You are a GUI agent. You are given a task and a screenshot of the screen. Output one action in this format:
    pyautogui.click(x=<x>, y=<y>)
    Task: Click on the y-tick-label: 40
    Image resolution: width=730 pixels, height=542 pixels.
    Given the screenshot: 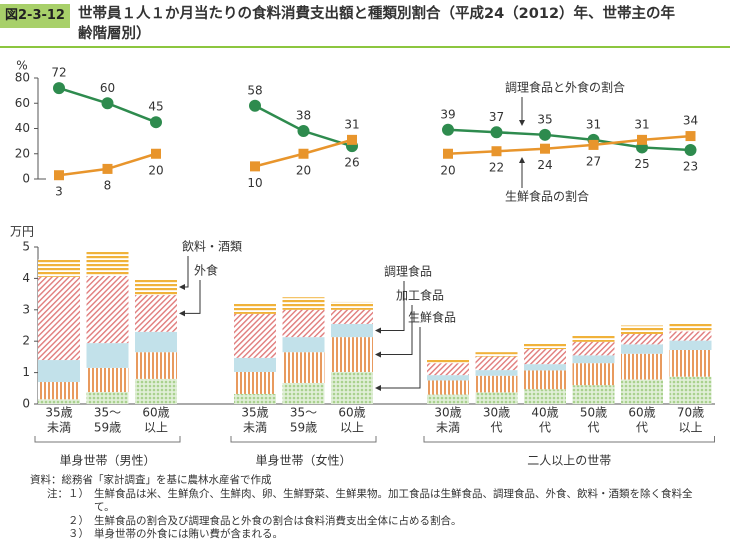 What is the action you would take?
    pyautogui.click(x=22, y=128)
    